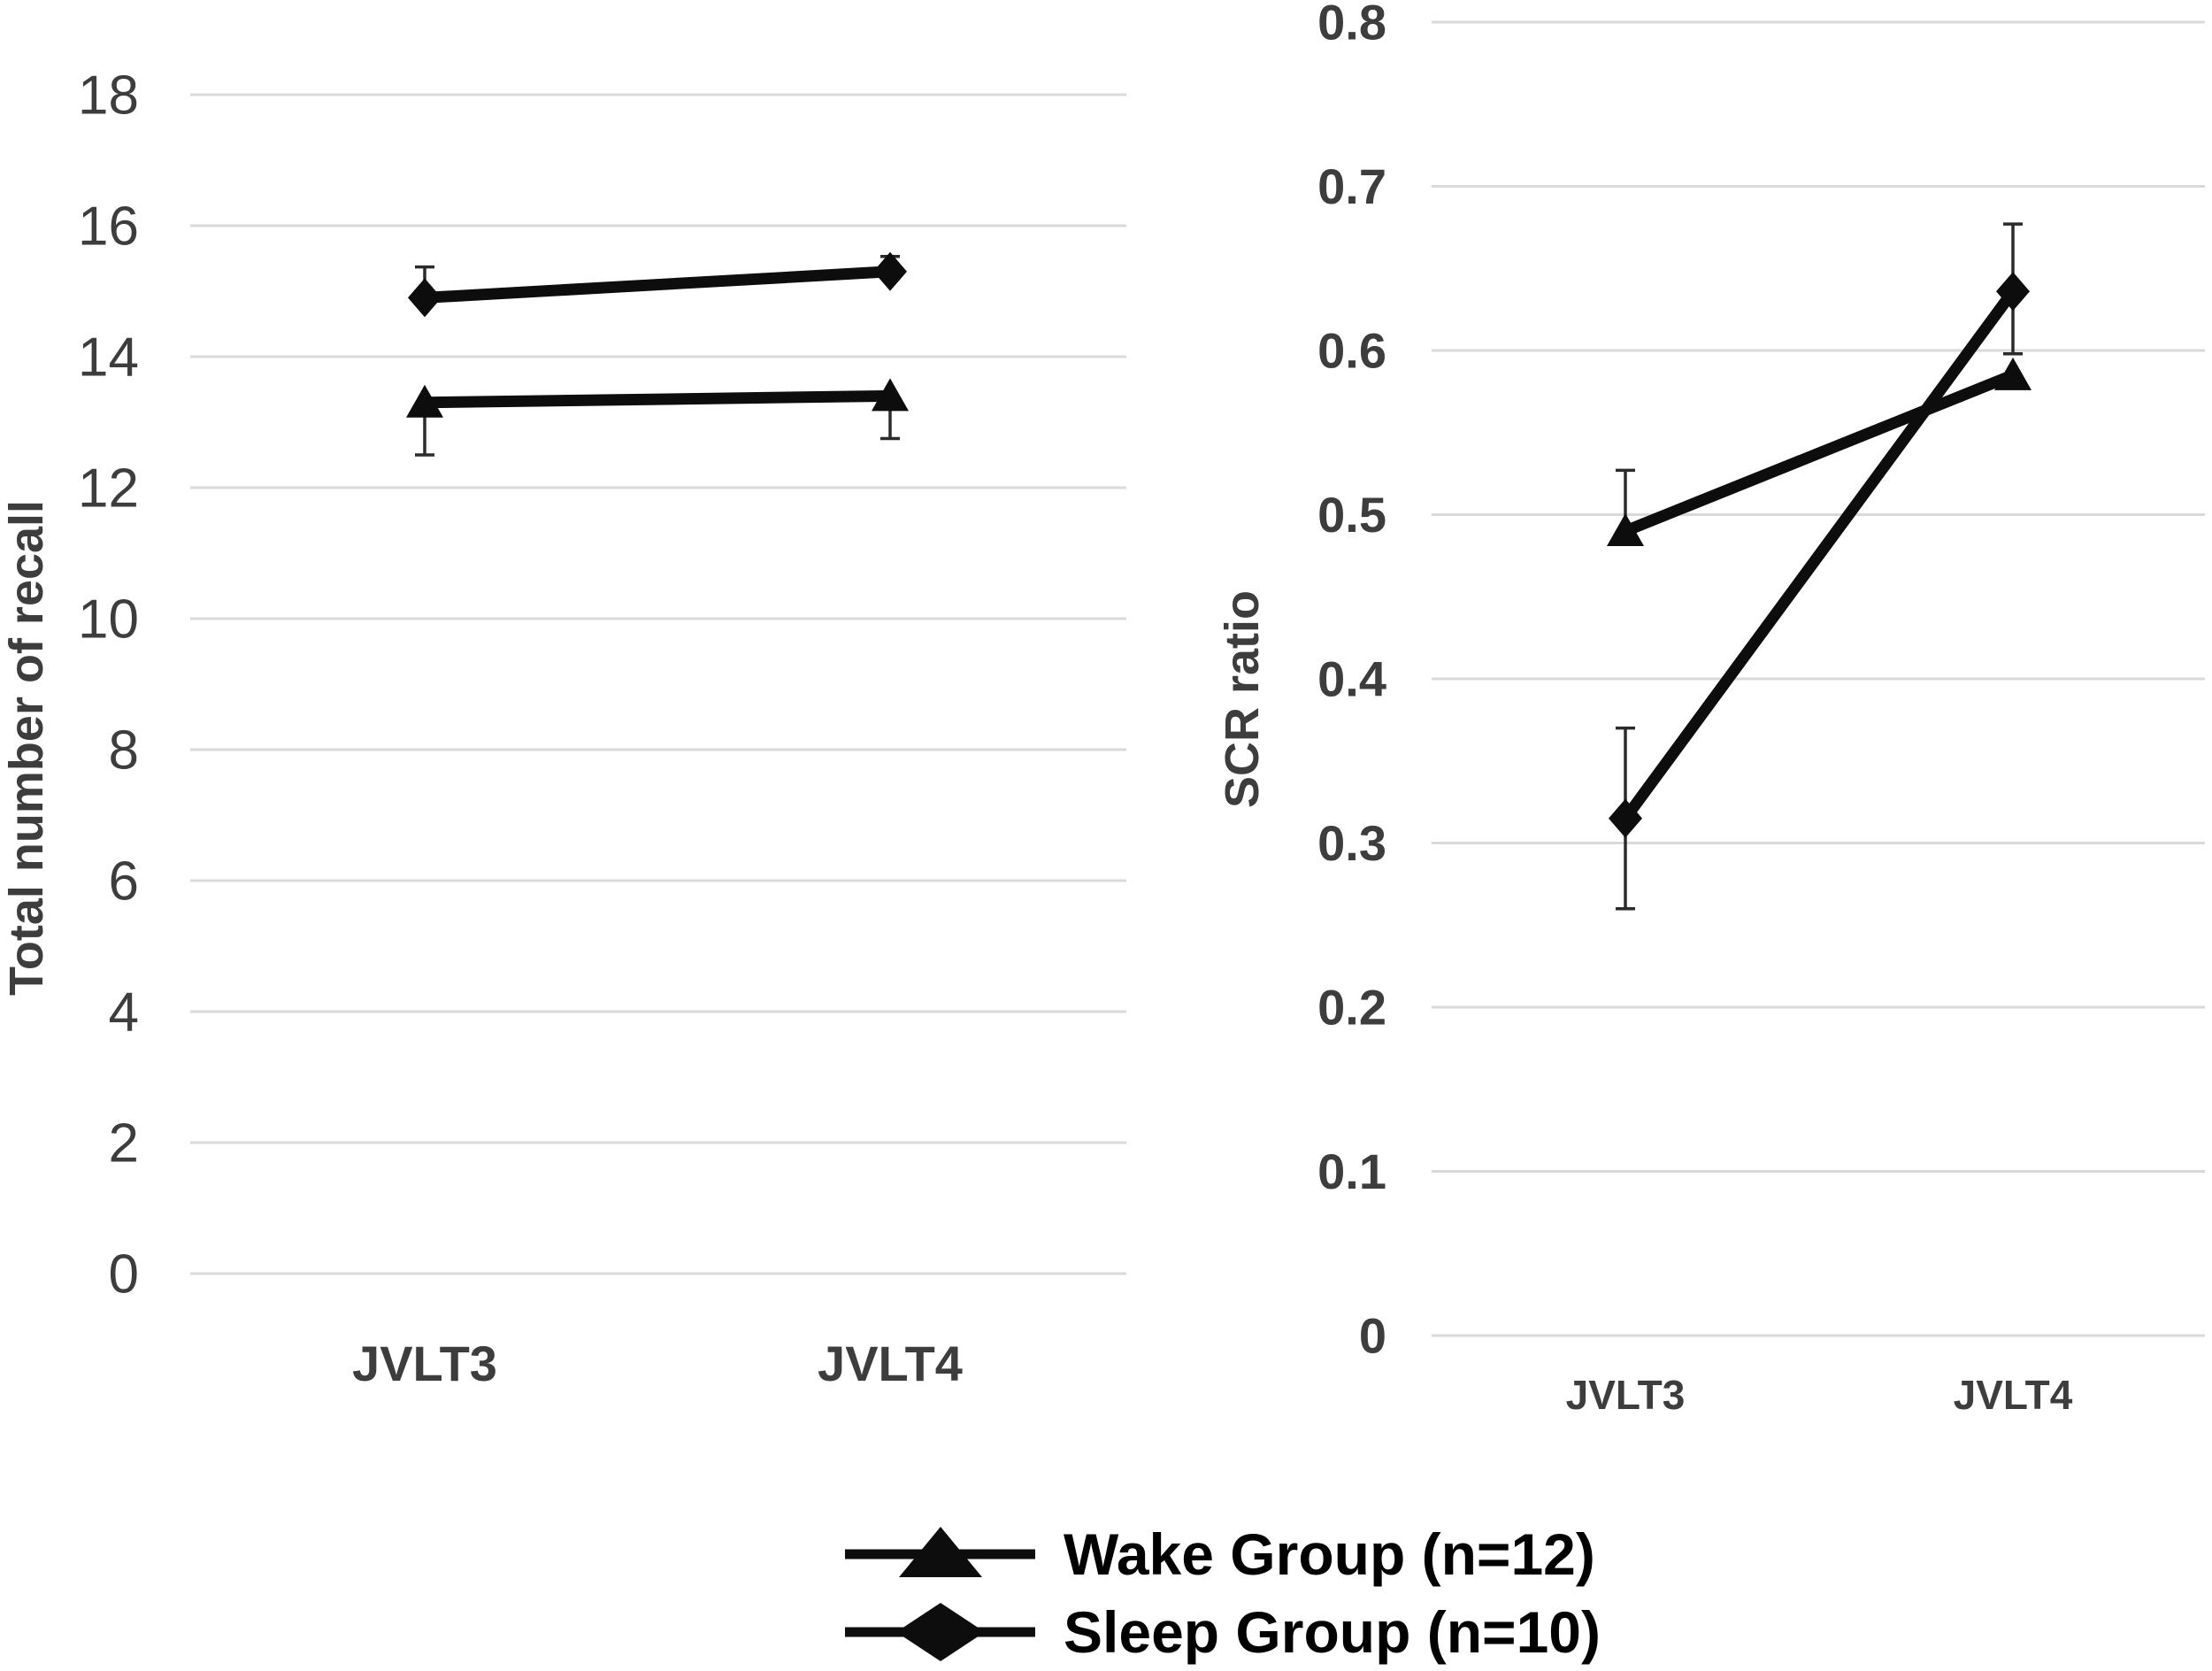 Image resolution: width=2212 pixels, height=1671 pixels. I want to click on y-tick-label: 0.7, so click(1351, 186).